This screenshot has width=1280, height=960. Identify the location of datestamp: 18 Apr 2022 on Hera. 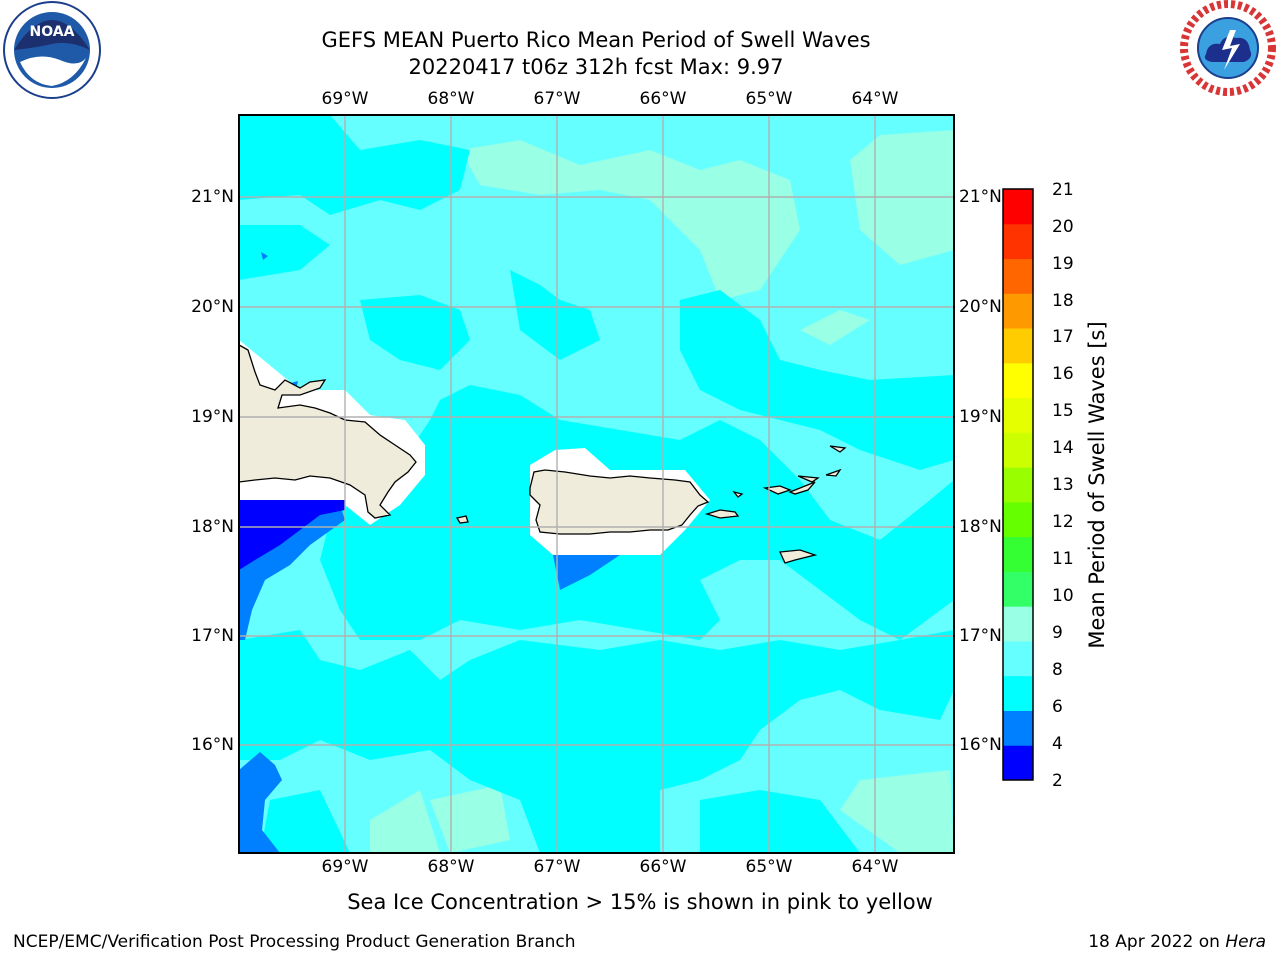
(1177, 942).